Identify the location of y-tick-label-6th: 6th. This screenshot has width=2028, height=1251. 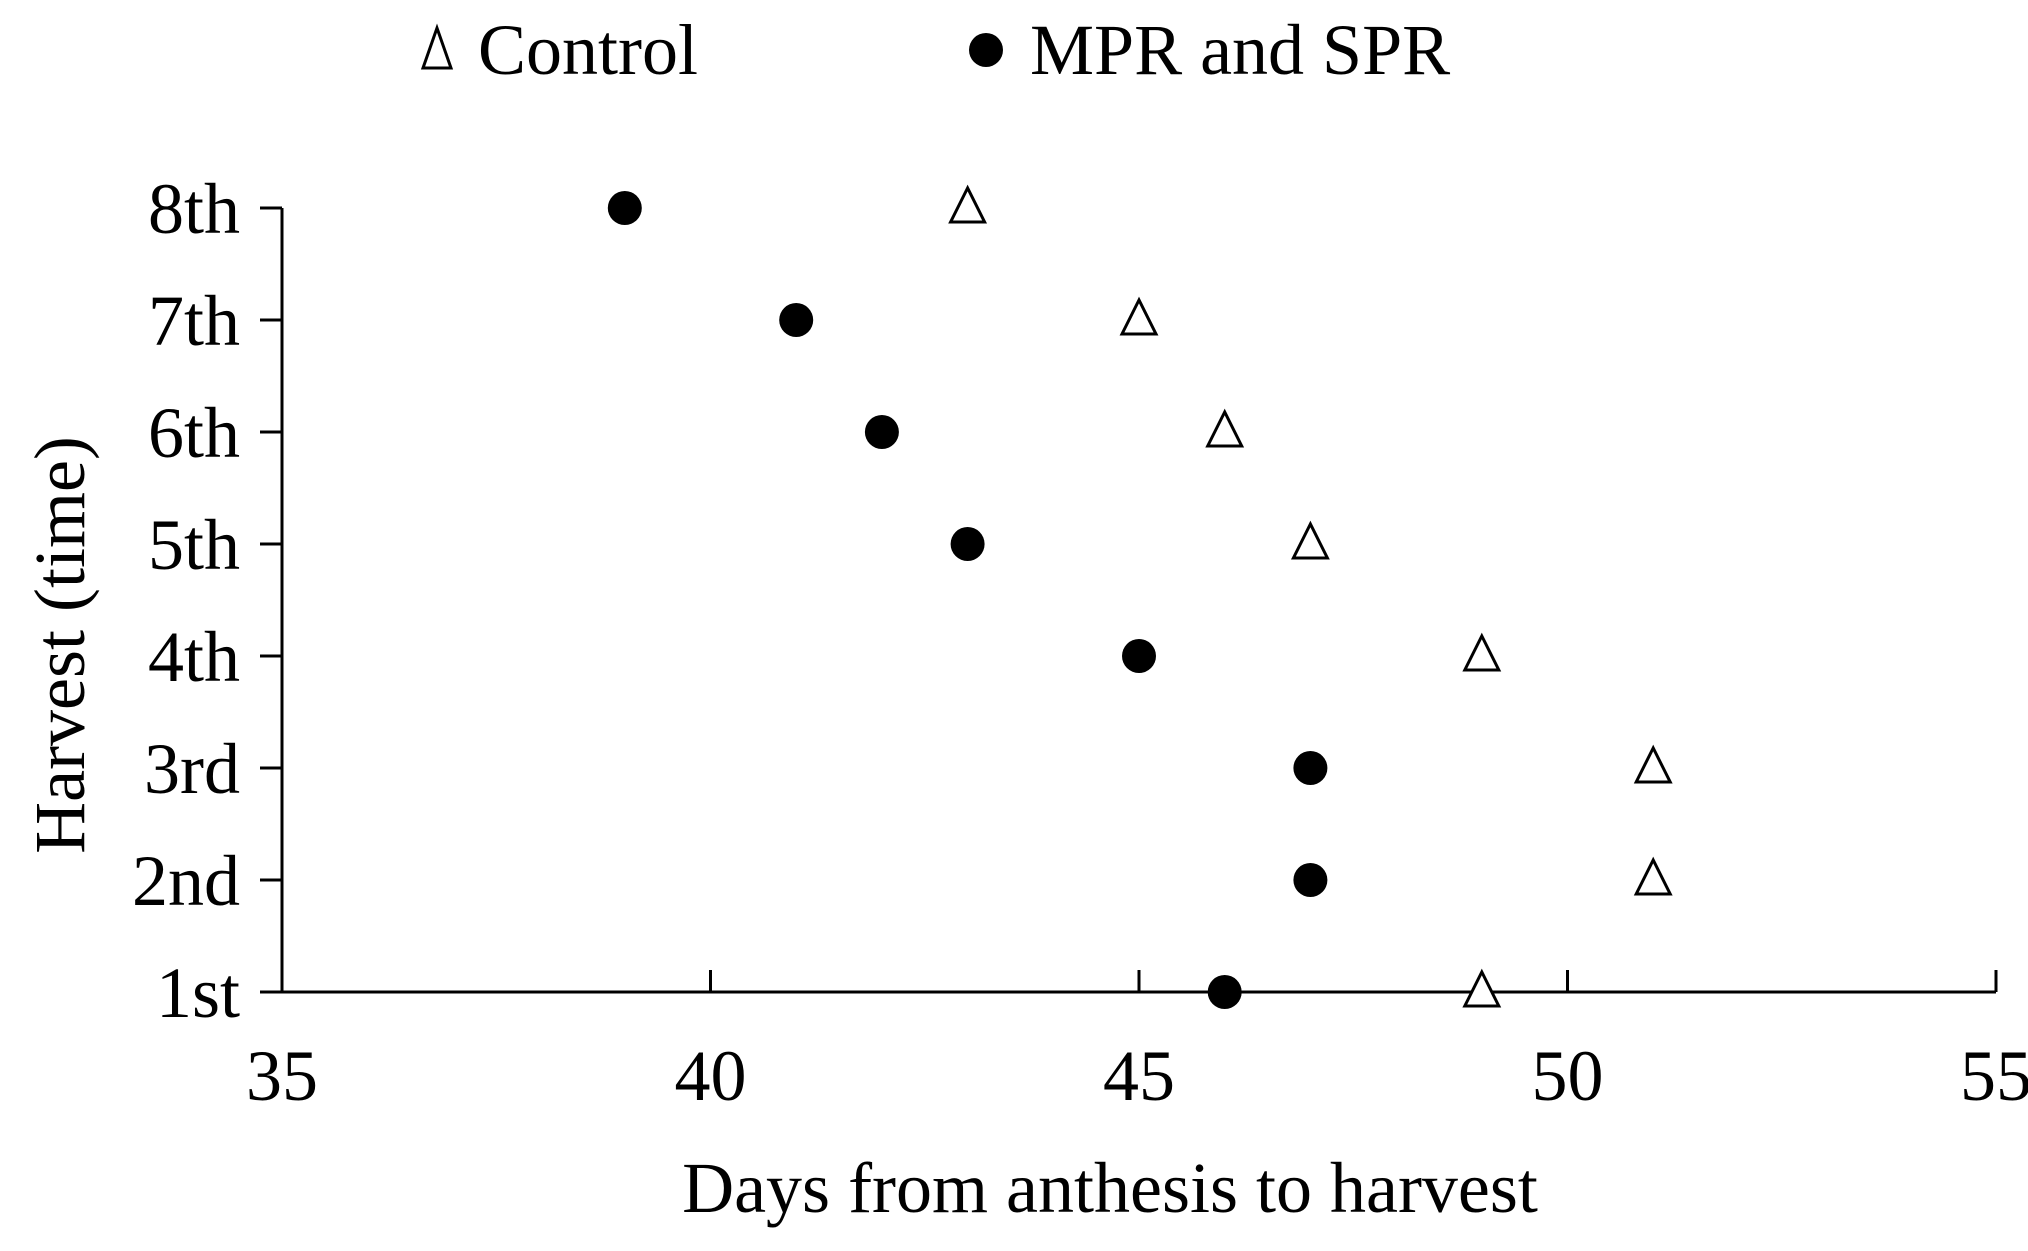
(194, 433).